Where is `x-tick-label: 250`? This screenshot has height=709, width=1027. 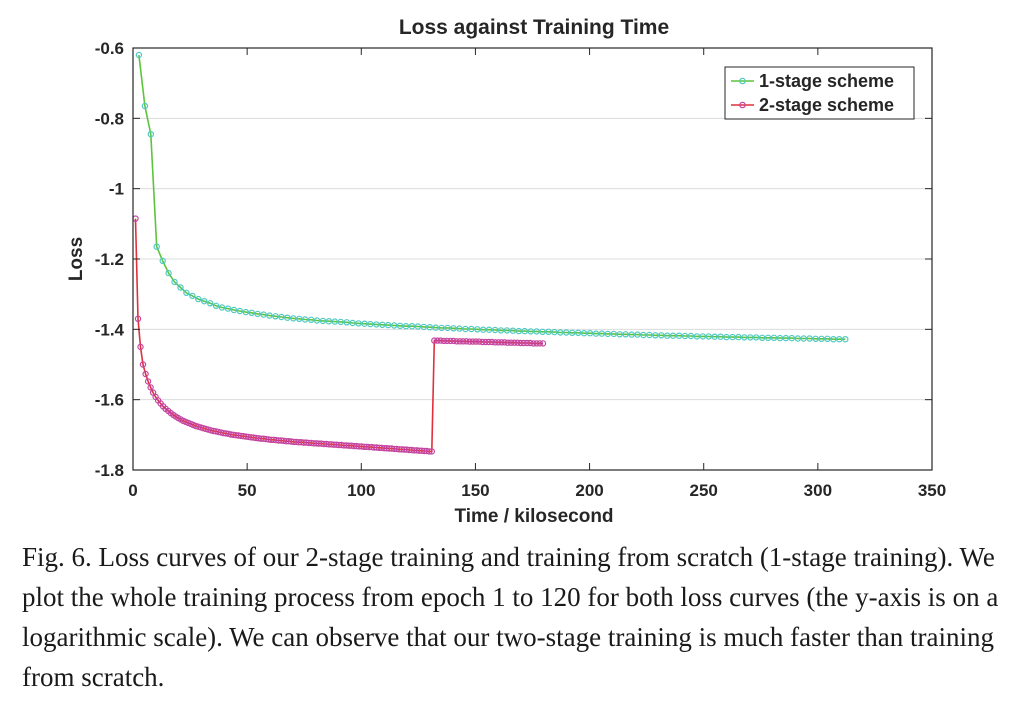
x-tick-label: 250 is located at coordinates (704, 490).